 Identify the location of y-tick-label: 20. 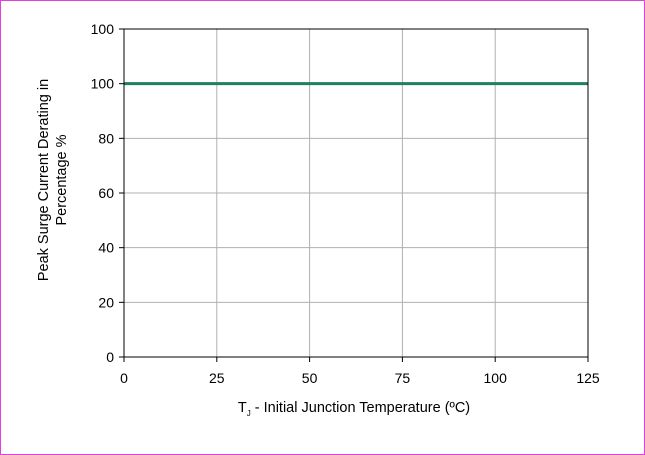
(106, 302).